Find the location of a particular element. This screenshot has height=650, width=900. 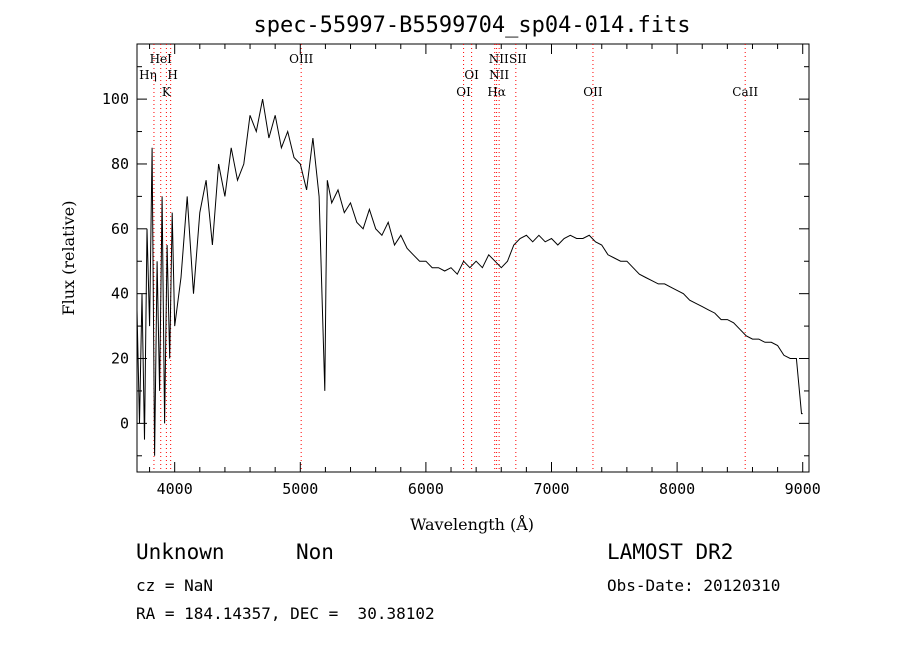

redshift-cz: cz = NaN is located at coordinates (175, 585).